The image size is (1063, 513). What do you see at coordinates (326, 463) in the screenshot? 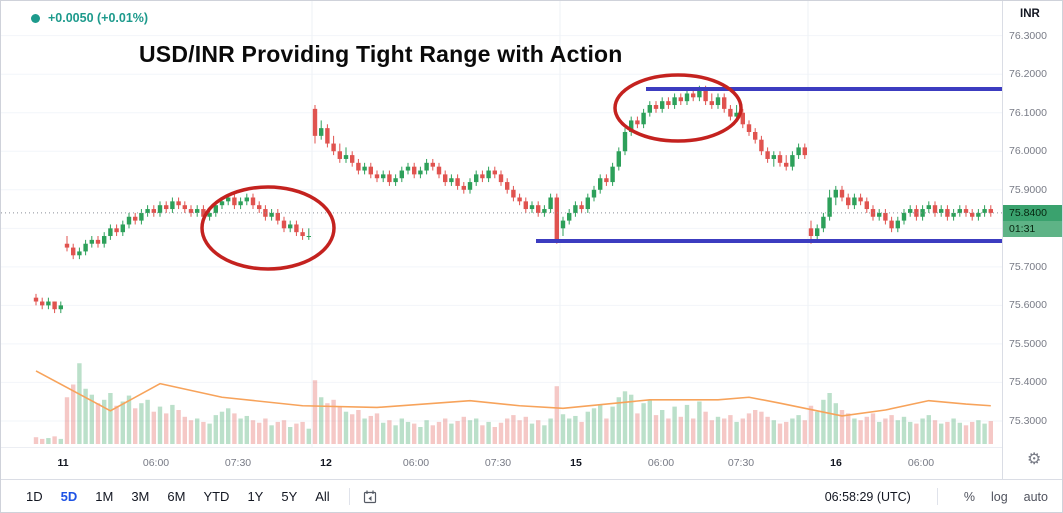
I see `time-tick-label: 12` at bounding box center [326, 463].